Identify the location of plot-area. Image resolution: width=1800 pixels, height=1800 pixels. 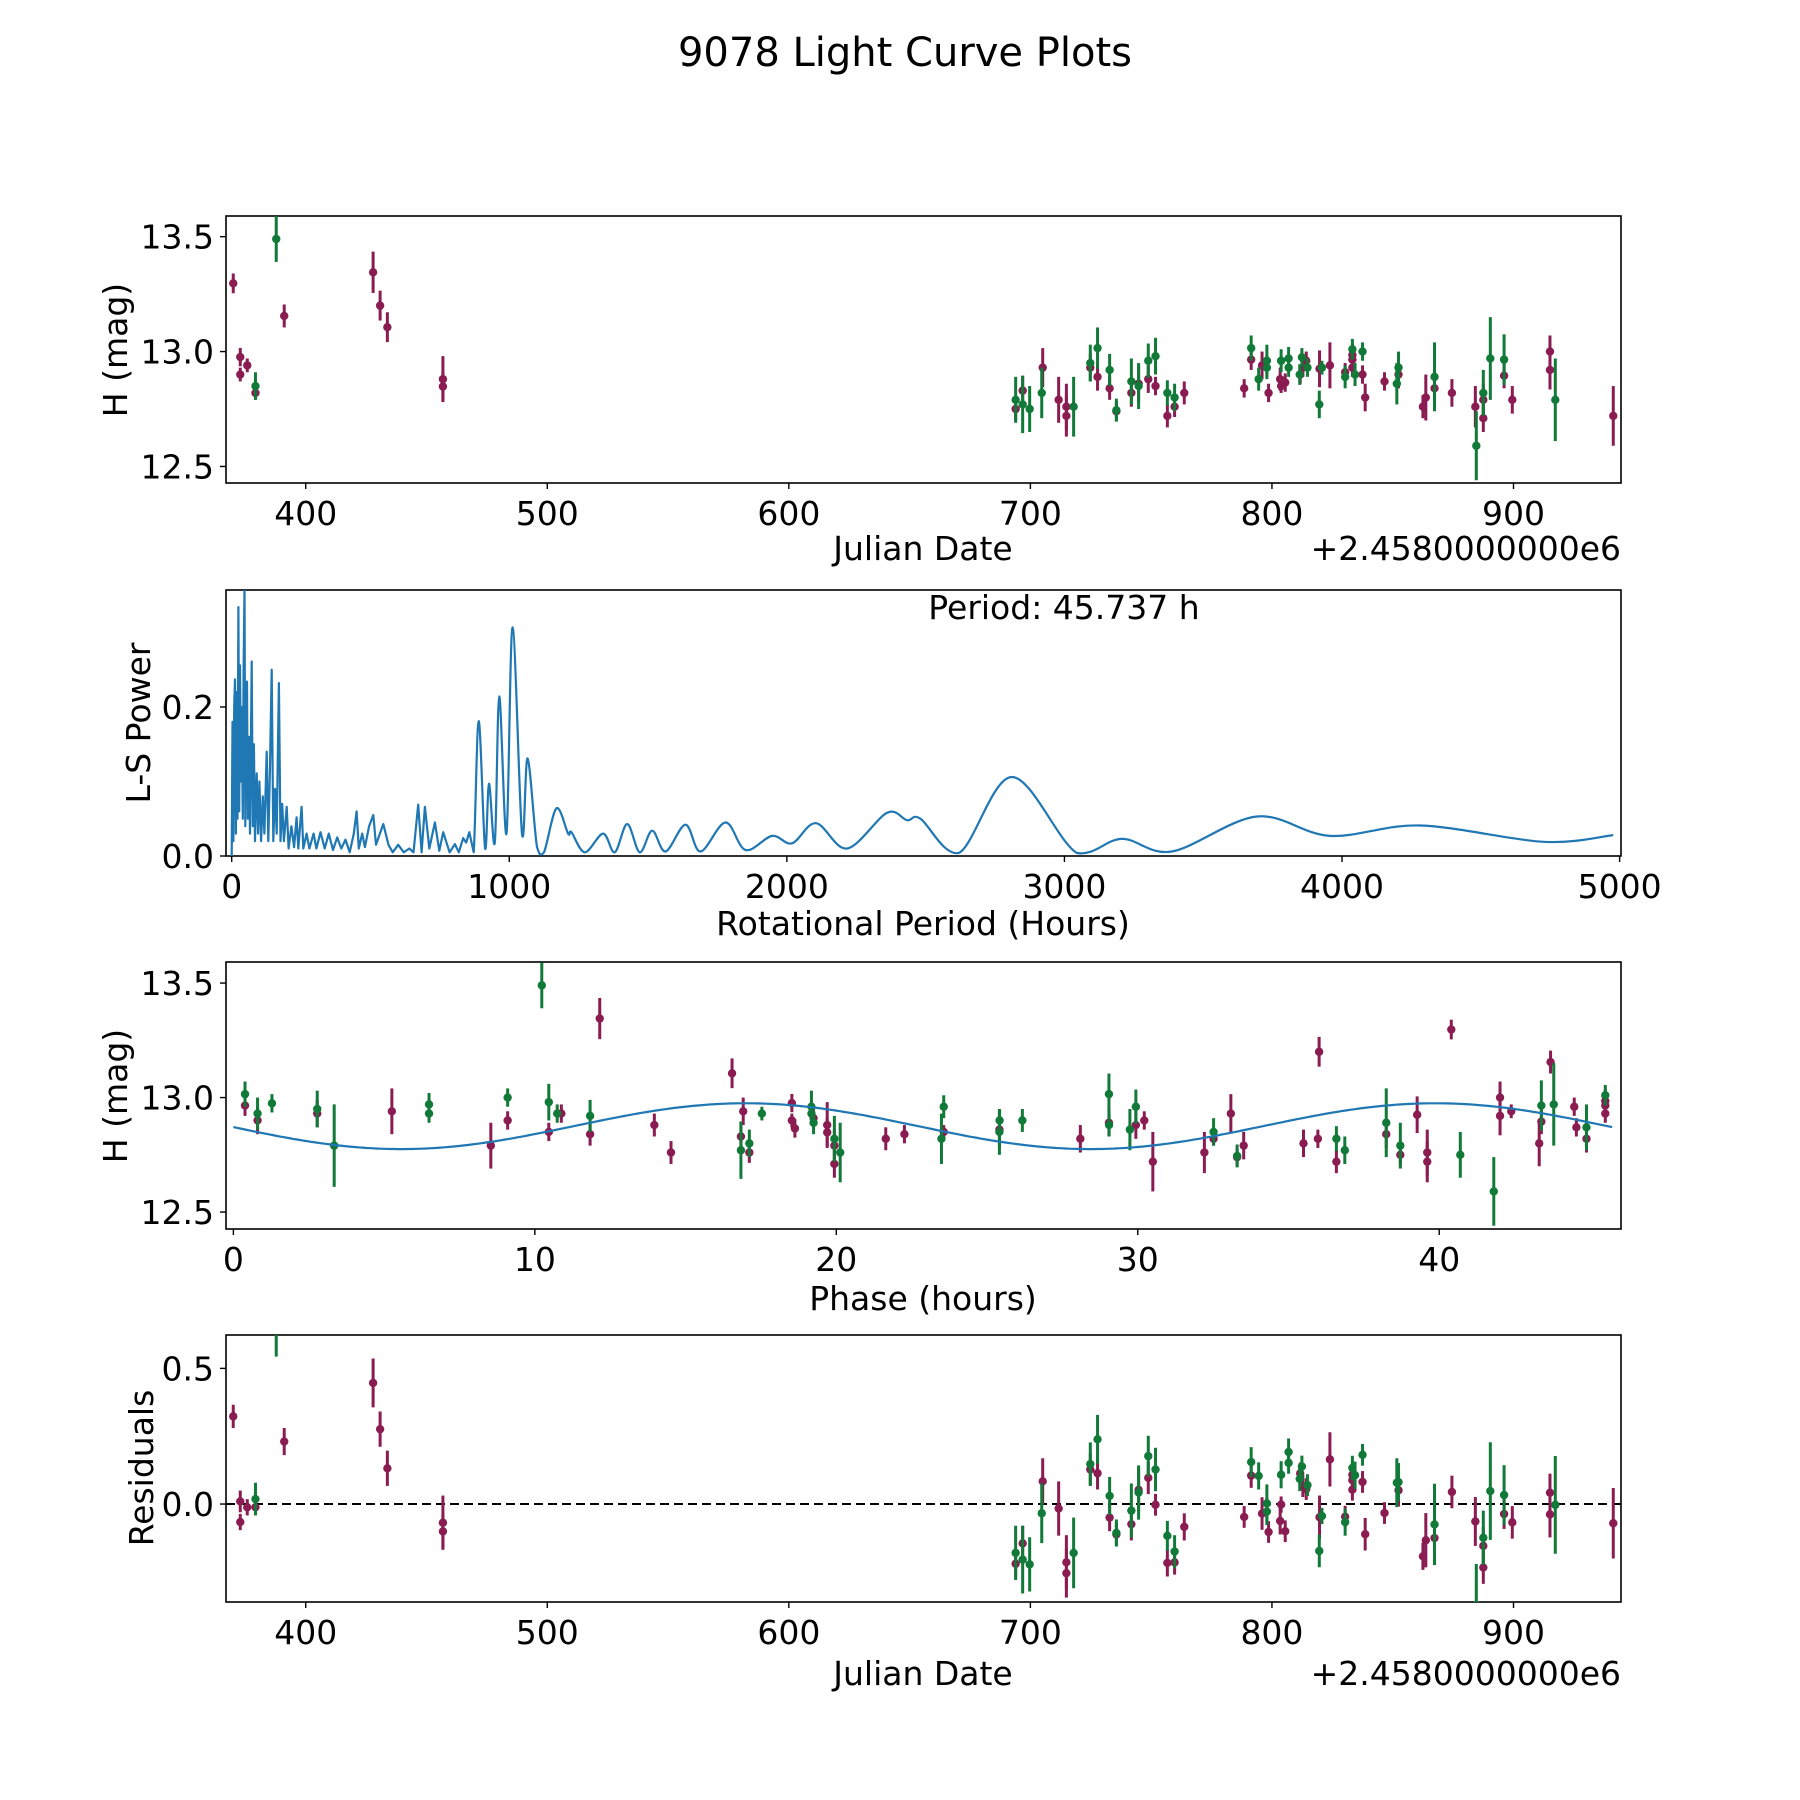
(923, 348).